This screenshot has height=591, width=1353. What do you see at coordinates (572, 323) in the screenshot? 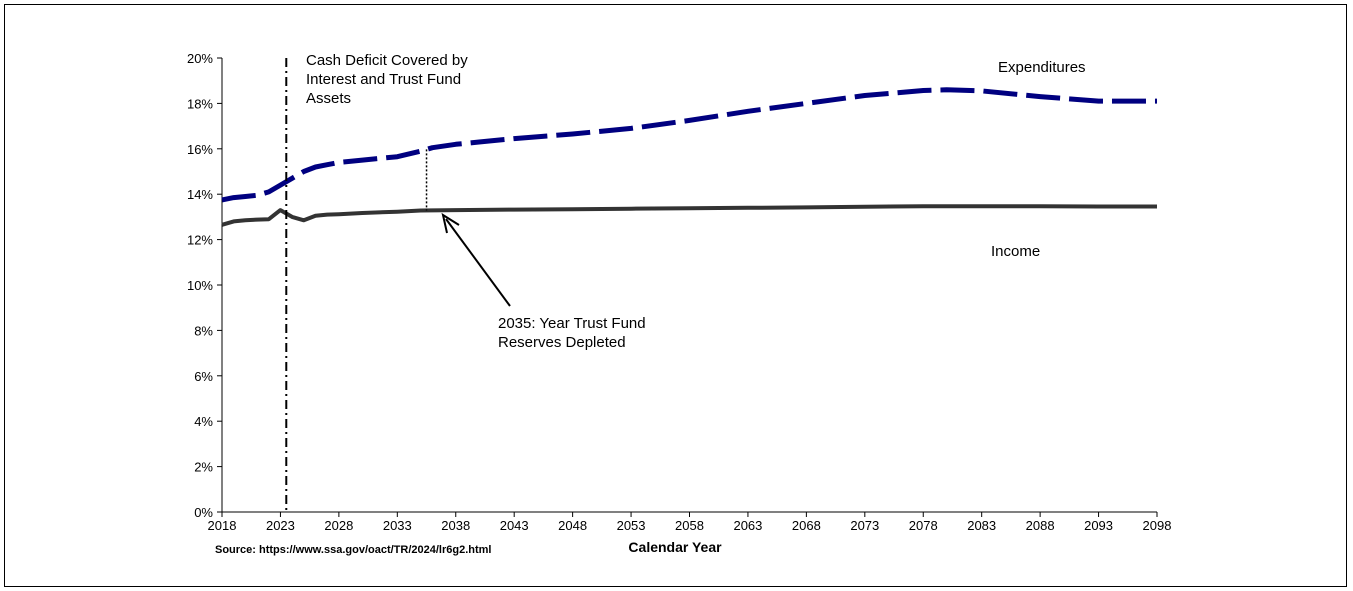
I see `depletion-line-1: 2035: Year Trust Fund` at bounding box center [572, 323].